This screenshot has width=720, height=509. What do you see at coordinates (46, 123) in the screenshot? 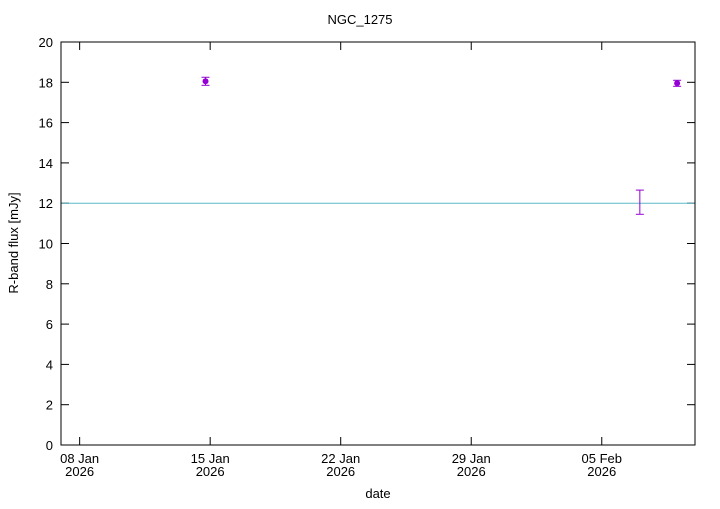
I see `y-tick-label: 16` at bounding box center [46, 123].